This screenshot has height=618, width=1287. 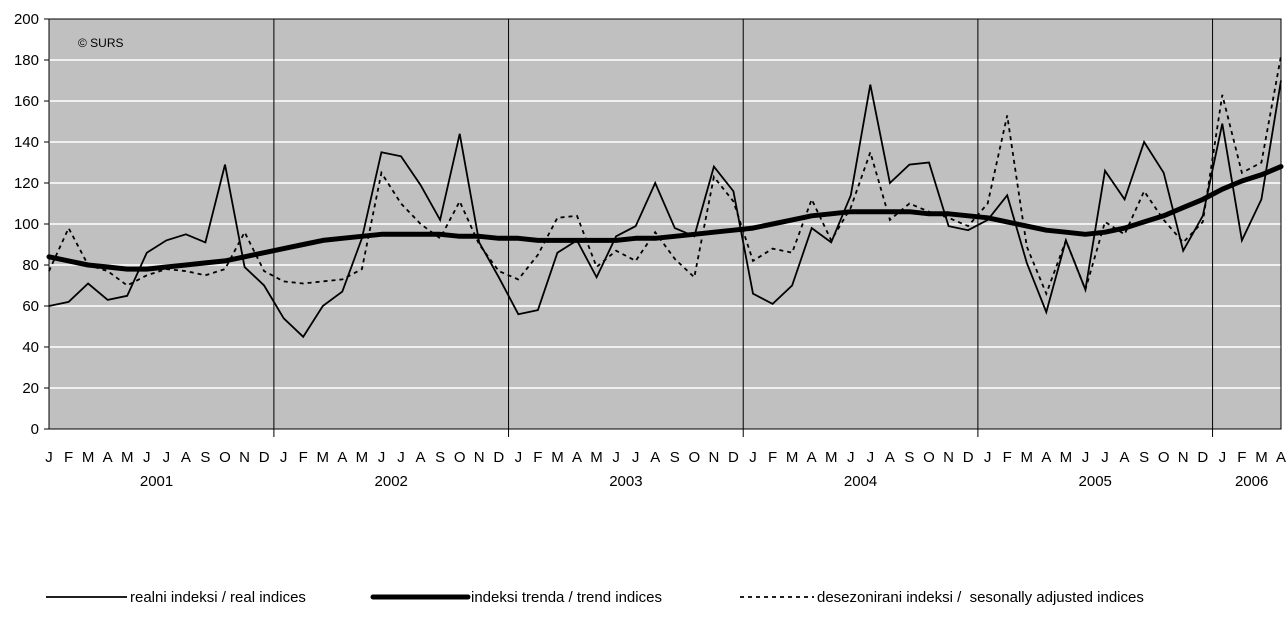 What do you see at coordinates (26, 142) in the screenshot?
I see `y-tick-label: 140` at bounding box center [26, 142].